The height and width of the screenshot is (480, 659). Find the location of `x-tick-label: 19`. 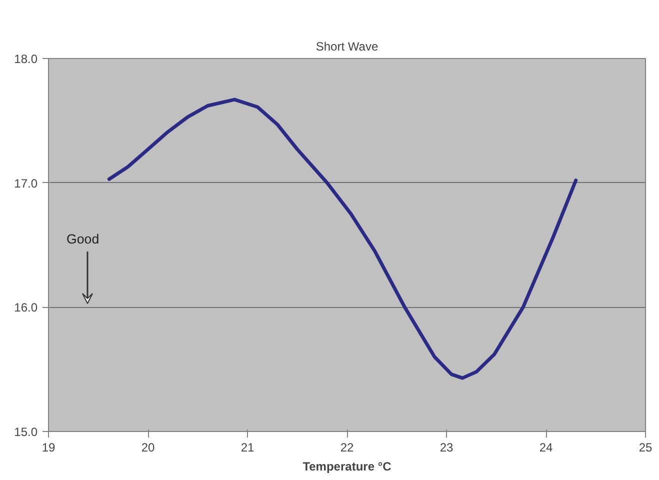

x-tick-label: 19 is located at coordinates (49, 447).